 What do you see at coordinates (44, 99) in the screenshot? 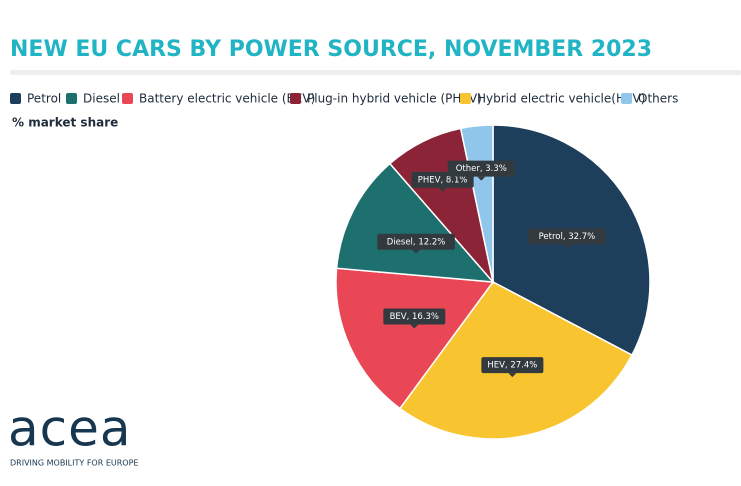
I see `legend-label: Petrol` at bounding box center [44, 99].